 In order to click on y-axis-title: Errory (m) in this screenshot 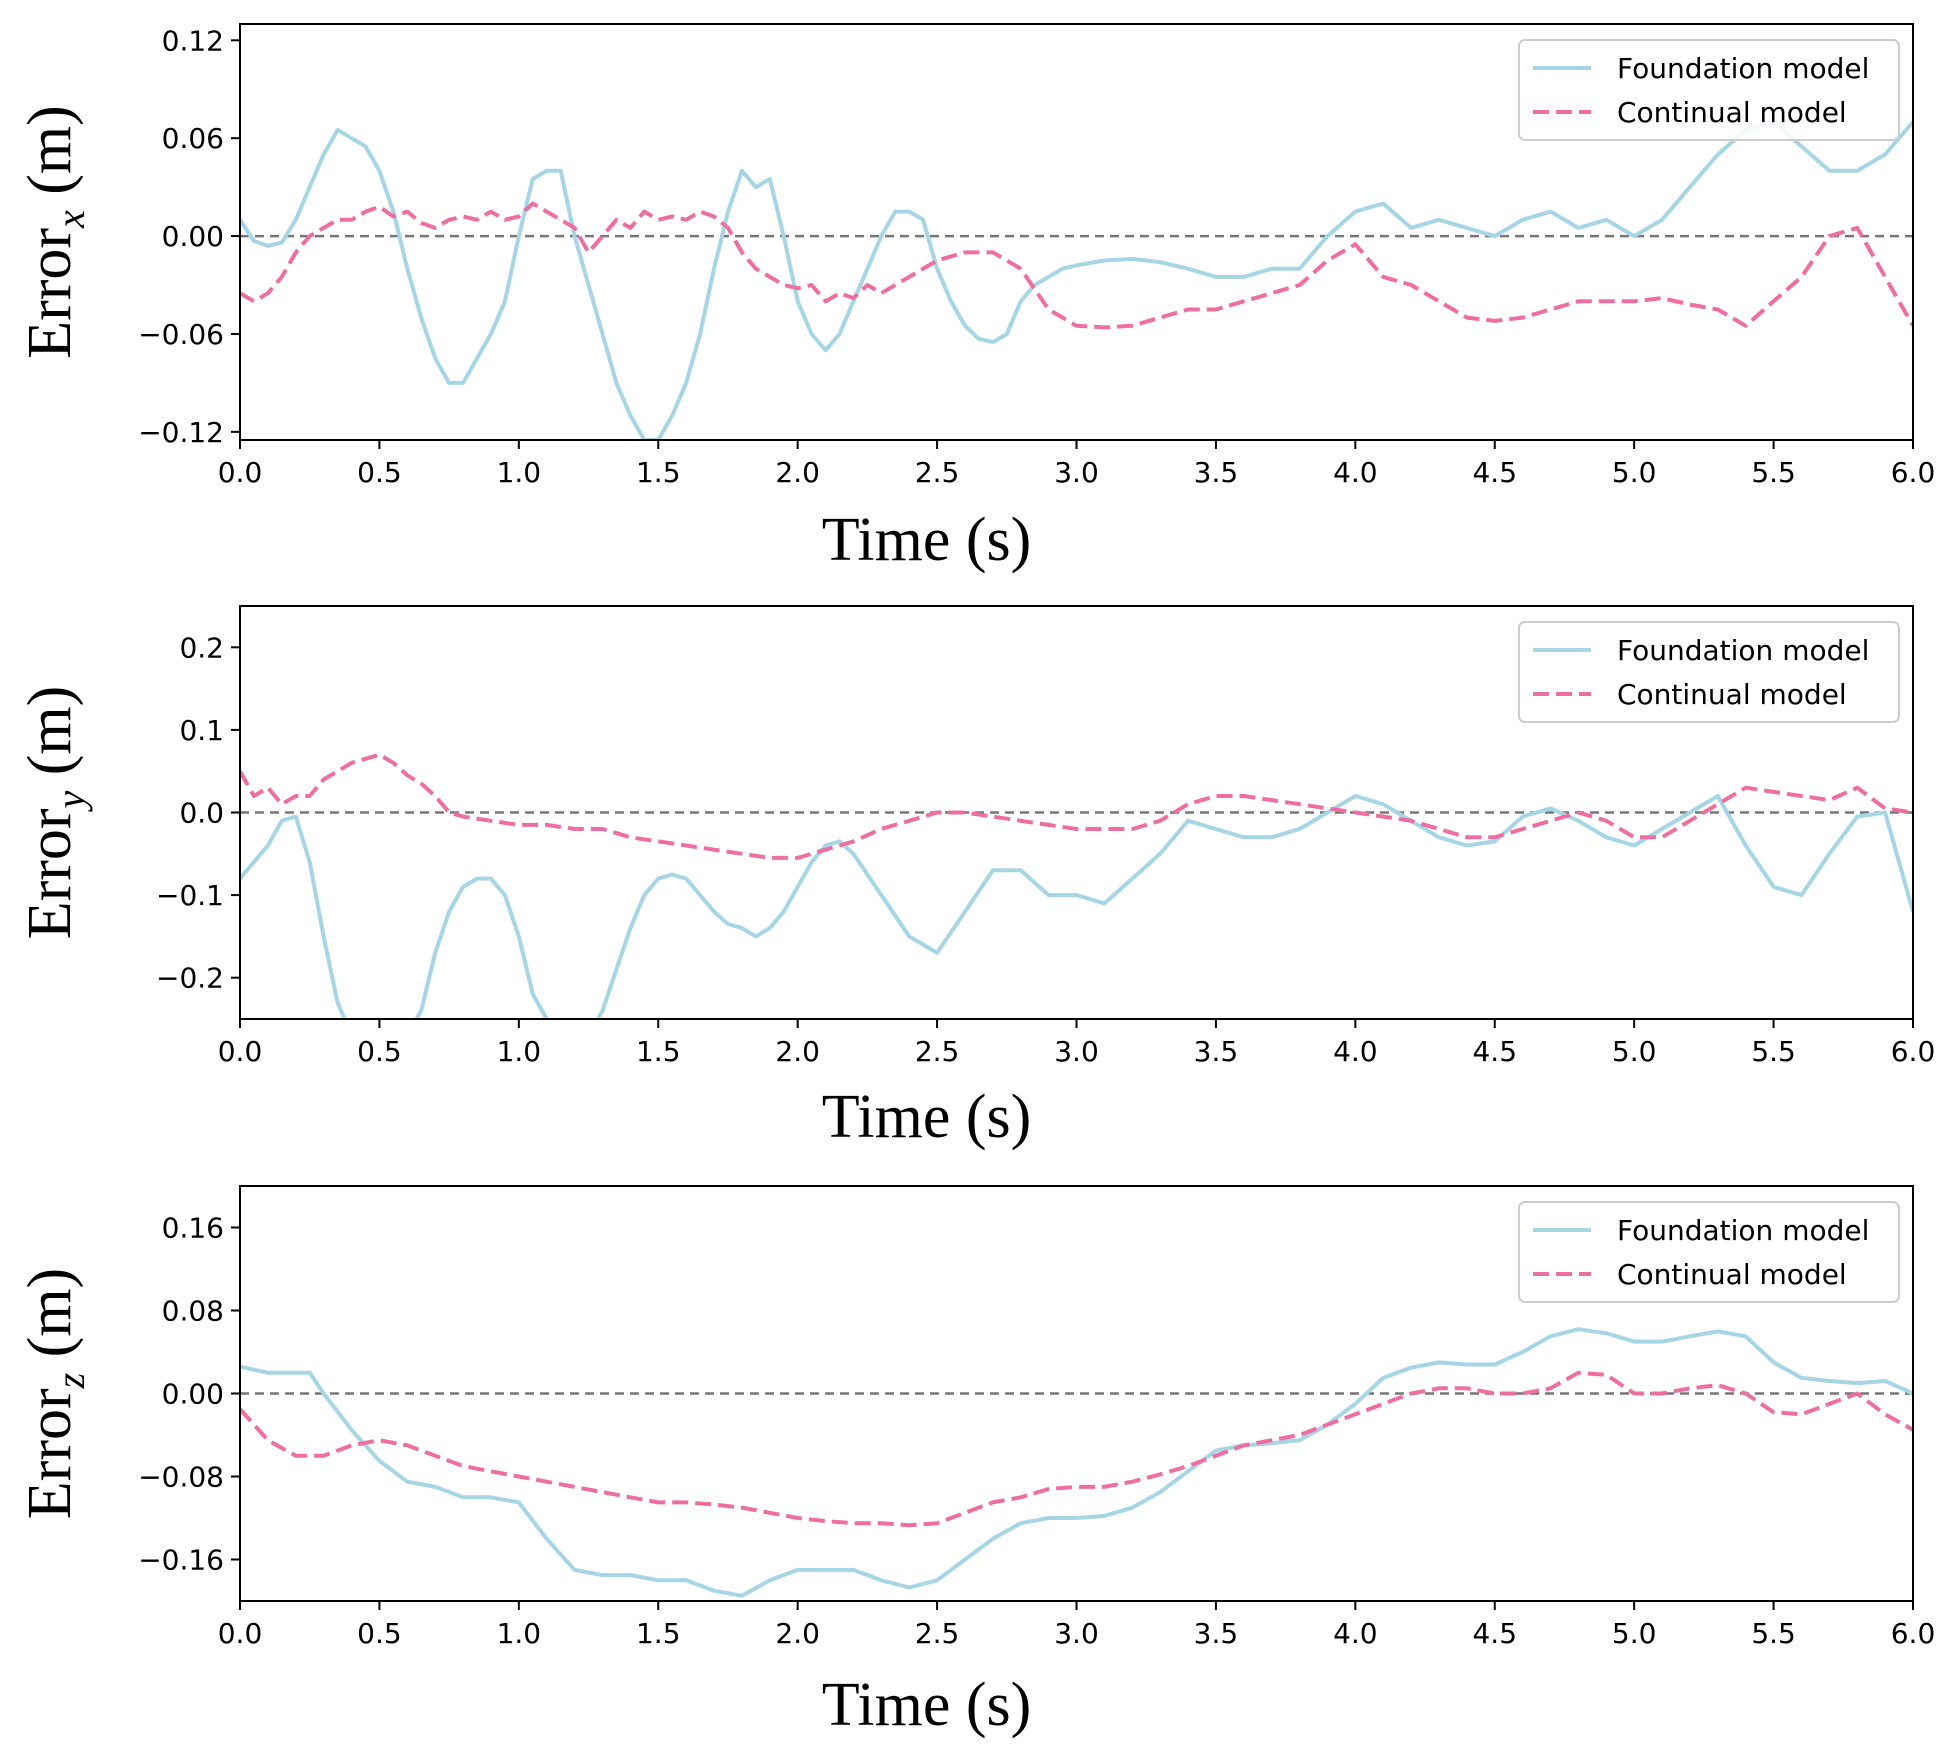, I will do `click(54, 813)`.